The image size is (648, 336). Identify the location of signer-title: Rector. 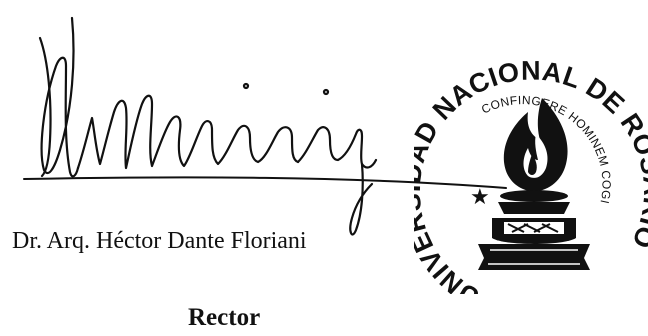
(224, 317).